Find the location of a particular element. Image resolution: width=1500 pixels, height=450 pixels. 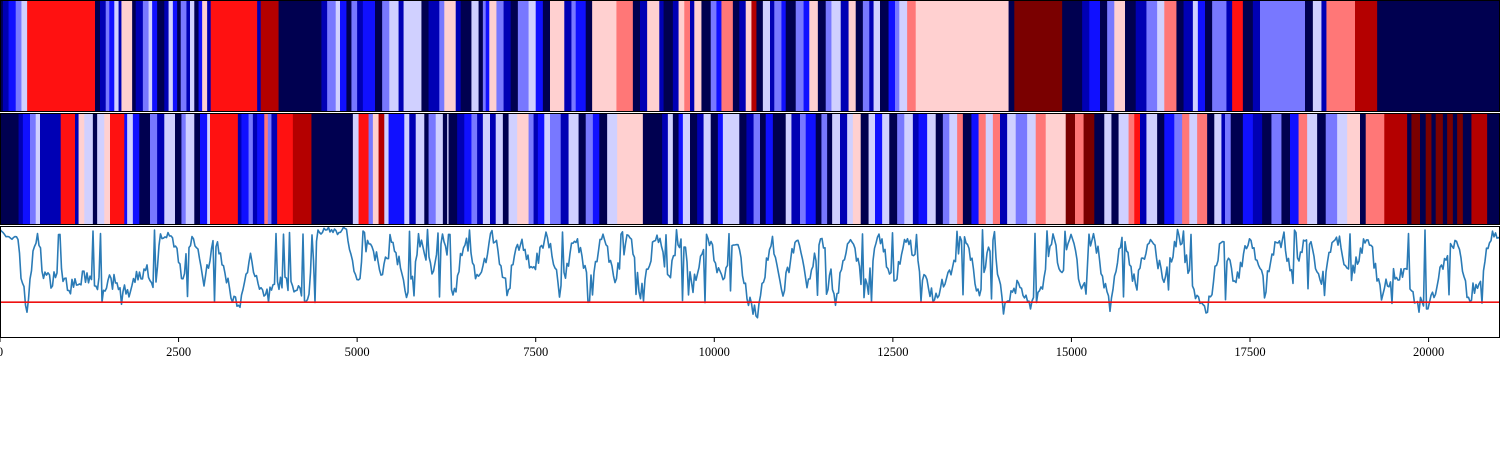

x-tick-label: 20000 is located at coordinates (1428, 352).